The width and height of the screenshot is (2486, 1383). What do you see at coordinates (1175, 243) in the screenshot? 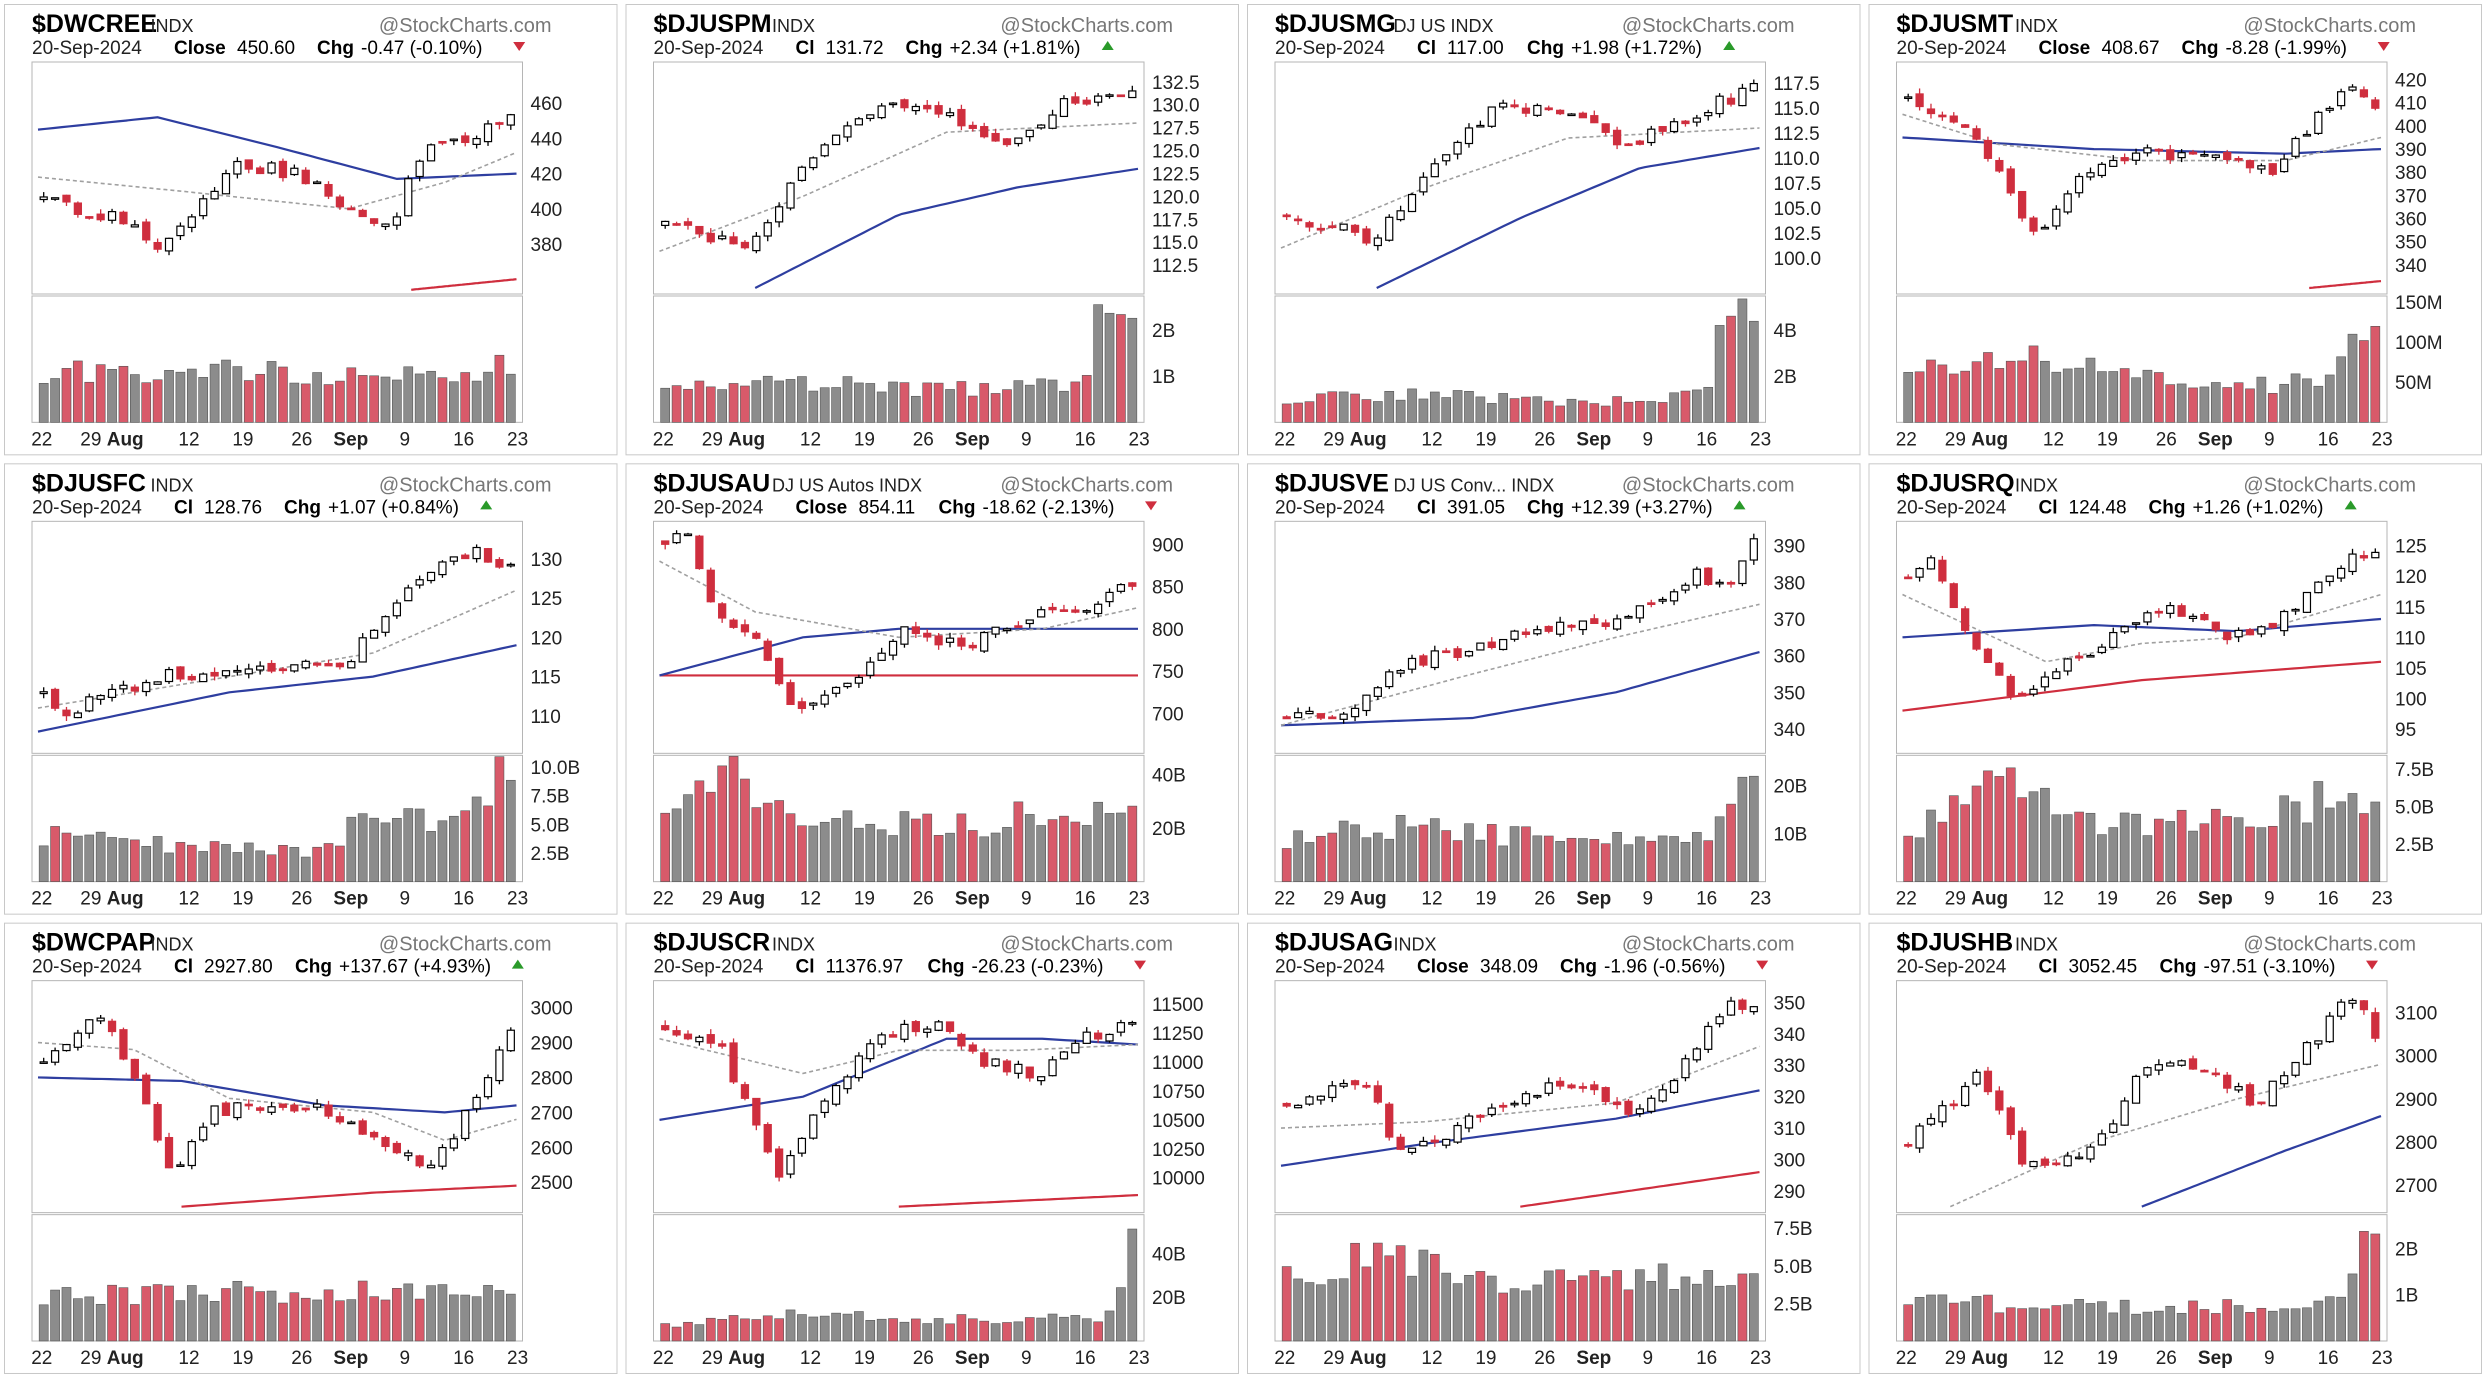
I see `price-tick-label: 115.0` at bounding box center [1175, 243].